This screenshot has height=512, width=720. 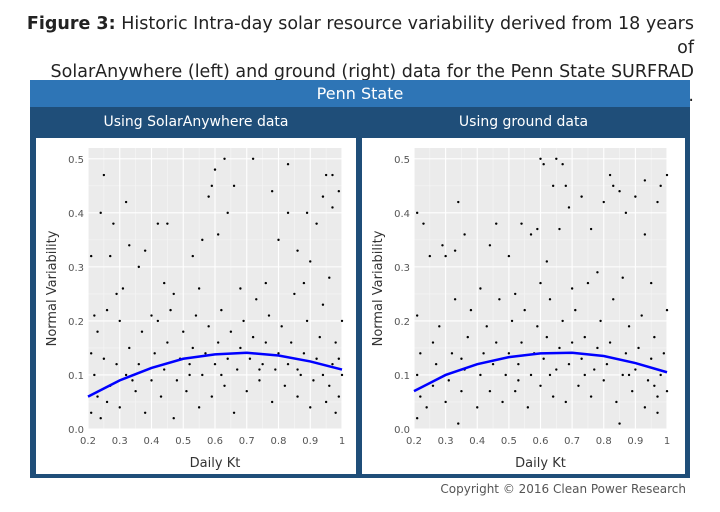 I want to click on x-tick-label: 0.8, so click(x=604, y=441).